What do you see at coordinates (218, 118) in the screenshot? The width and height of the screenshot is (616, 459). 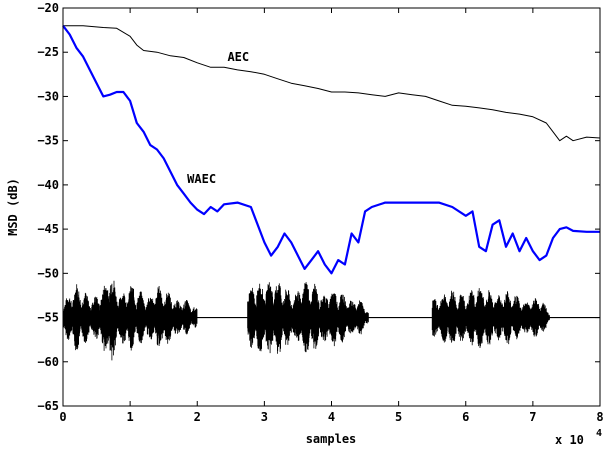 I see `annotation-layer: AEC WAEC` at bounding box center [218, 118].